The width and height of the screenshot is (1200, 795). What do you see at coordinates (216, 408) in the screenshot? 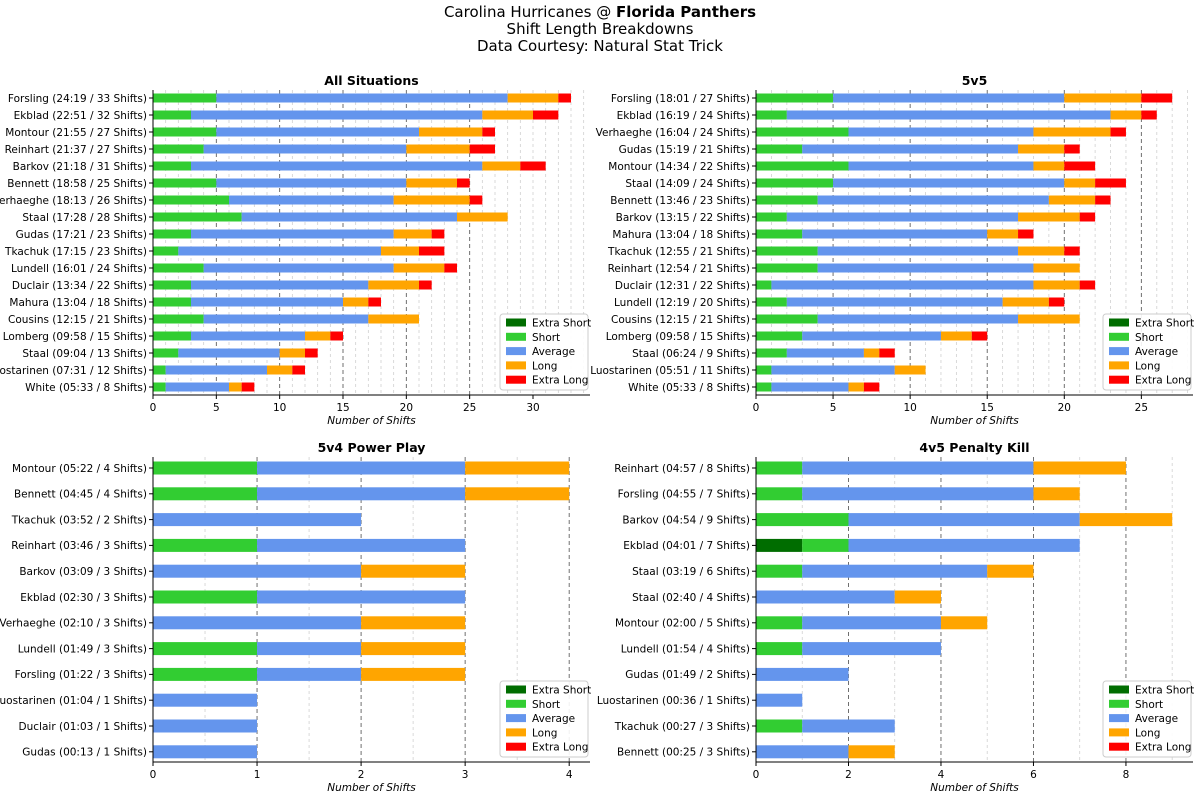
I see `x-tick-label: 5` at bounding box center [216, 408].